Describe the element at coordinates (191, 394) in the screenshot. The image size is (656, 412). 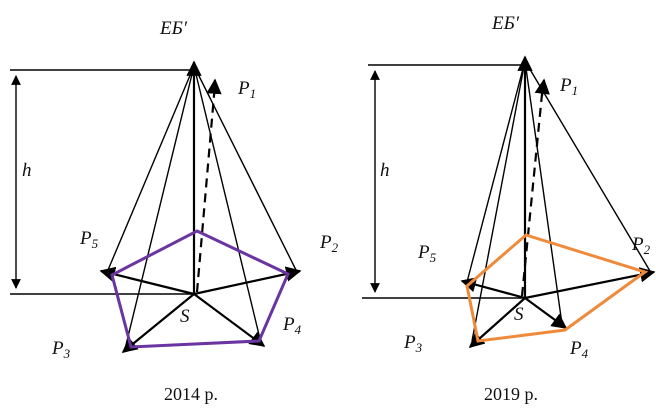
I see `caption-2014: 2014 р.` at that location.